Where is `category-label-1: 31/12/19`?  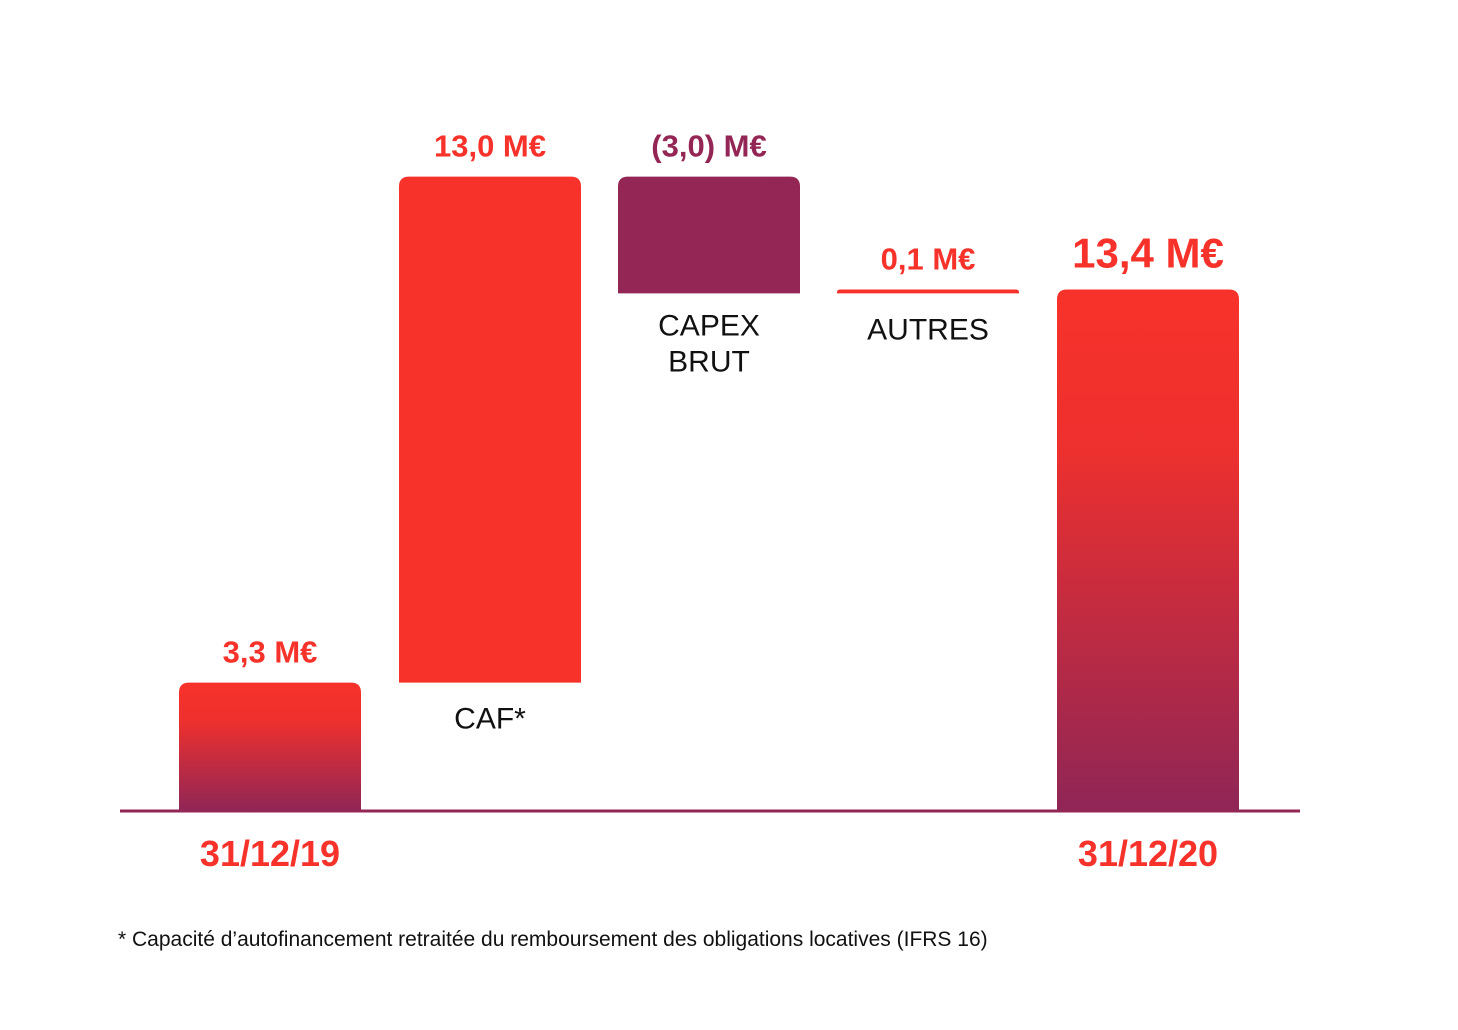
category-label-1: 31/12/19 is located at coordinates (270, 853).